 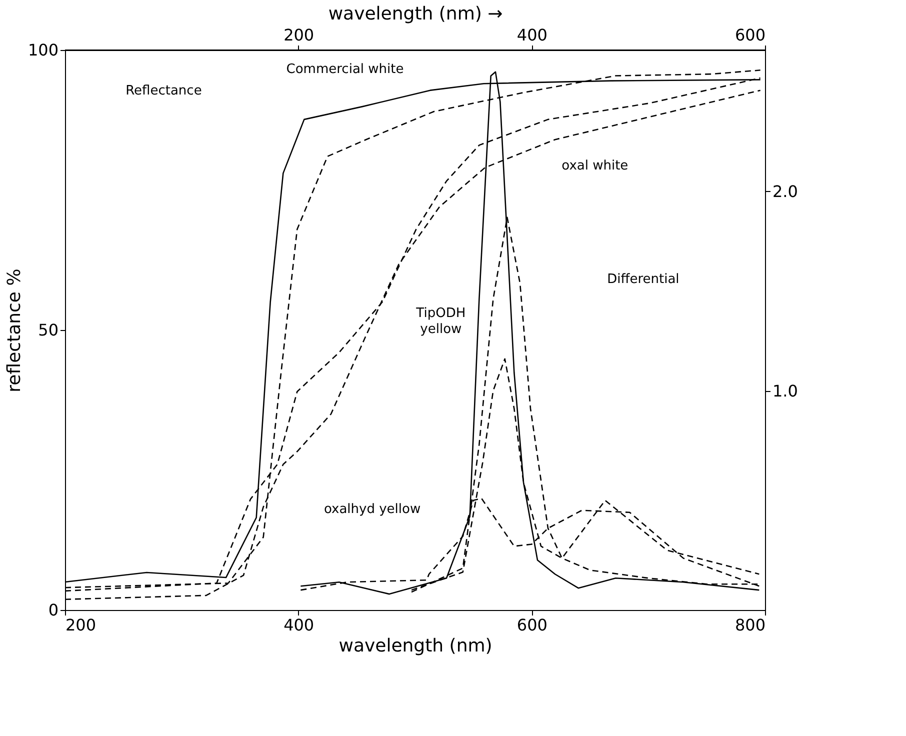 What do you see at coordinates (81, 625) in the screenshot?
I see `x-tick-label: 200` at bounding box center [81, 625].